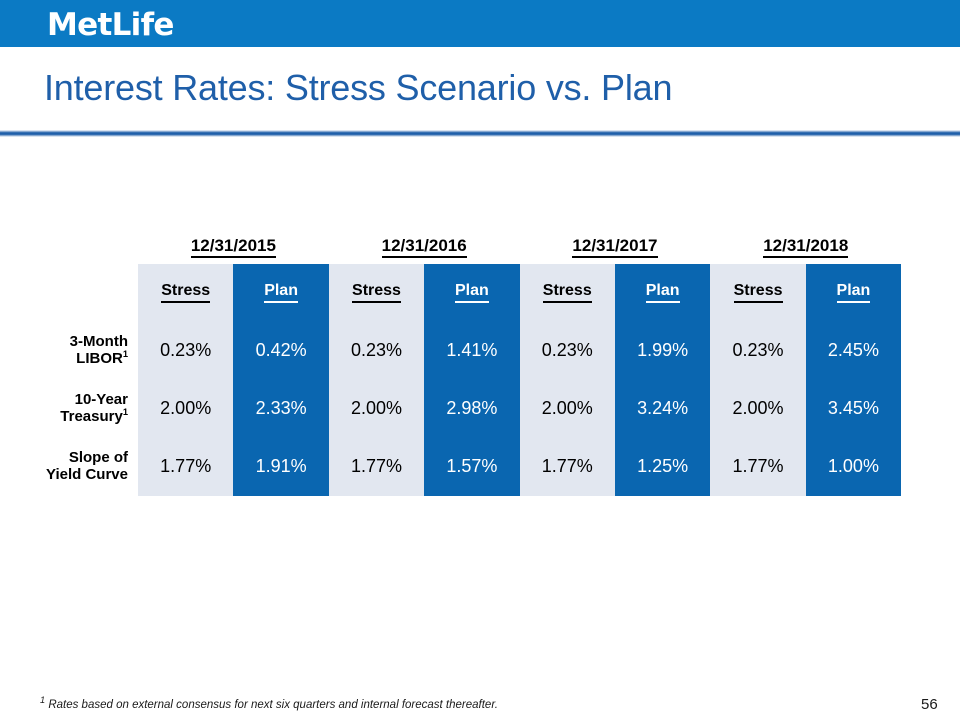 This screenshot has height=720, width=960. I want to click on cell-slope-plan-2018: 1.00%, so click(853, 466).